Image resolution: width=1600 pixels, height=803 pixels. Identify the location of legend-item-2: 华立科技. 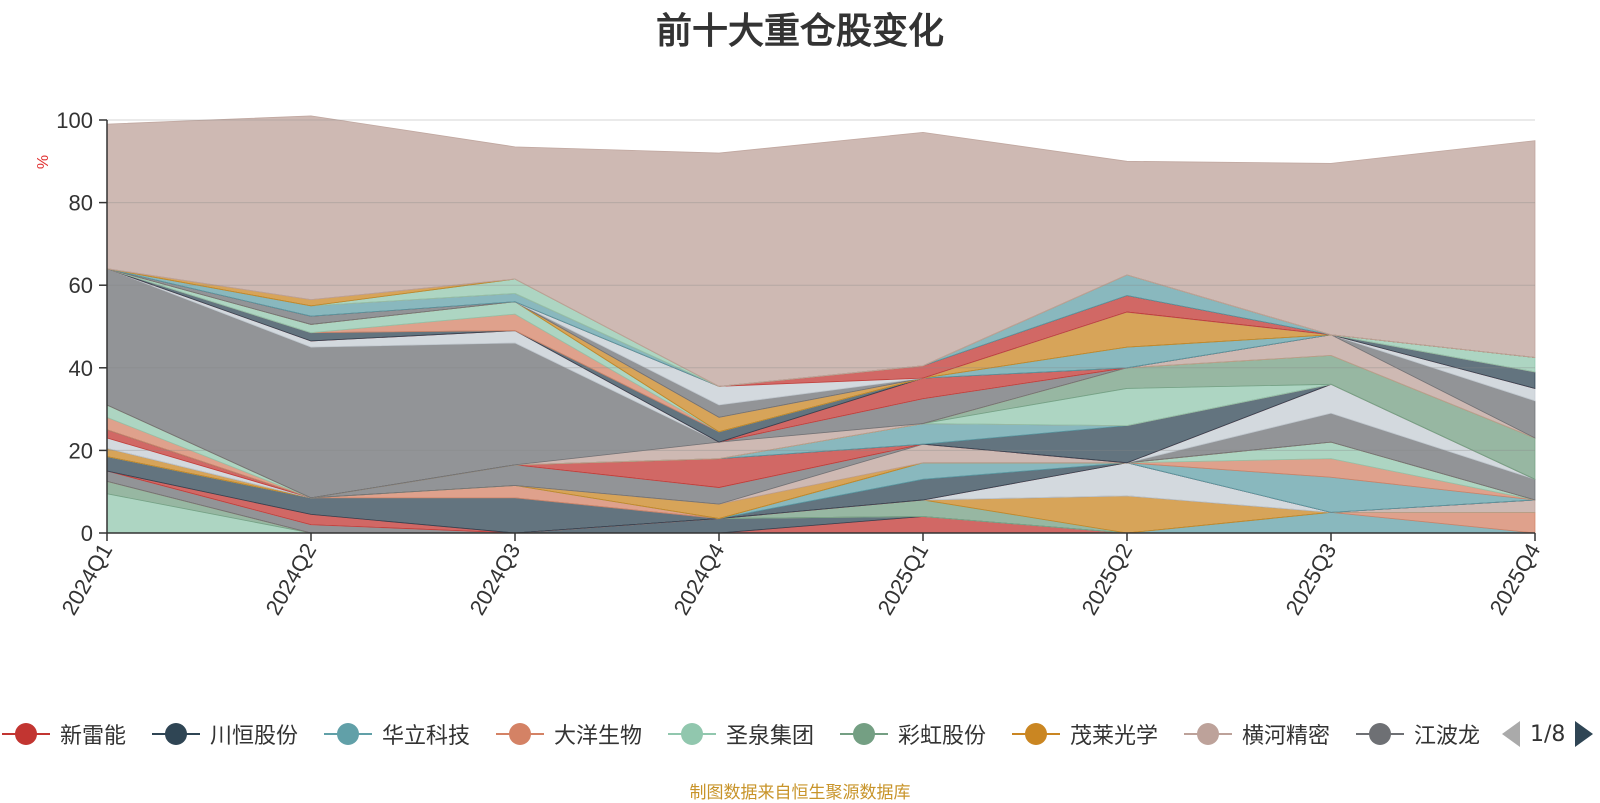
(396, 734).